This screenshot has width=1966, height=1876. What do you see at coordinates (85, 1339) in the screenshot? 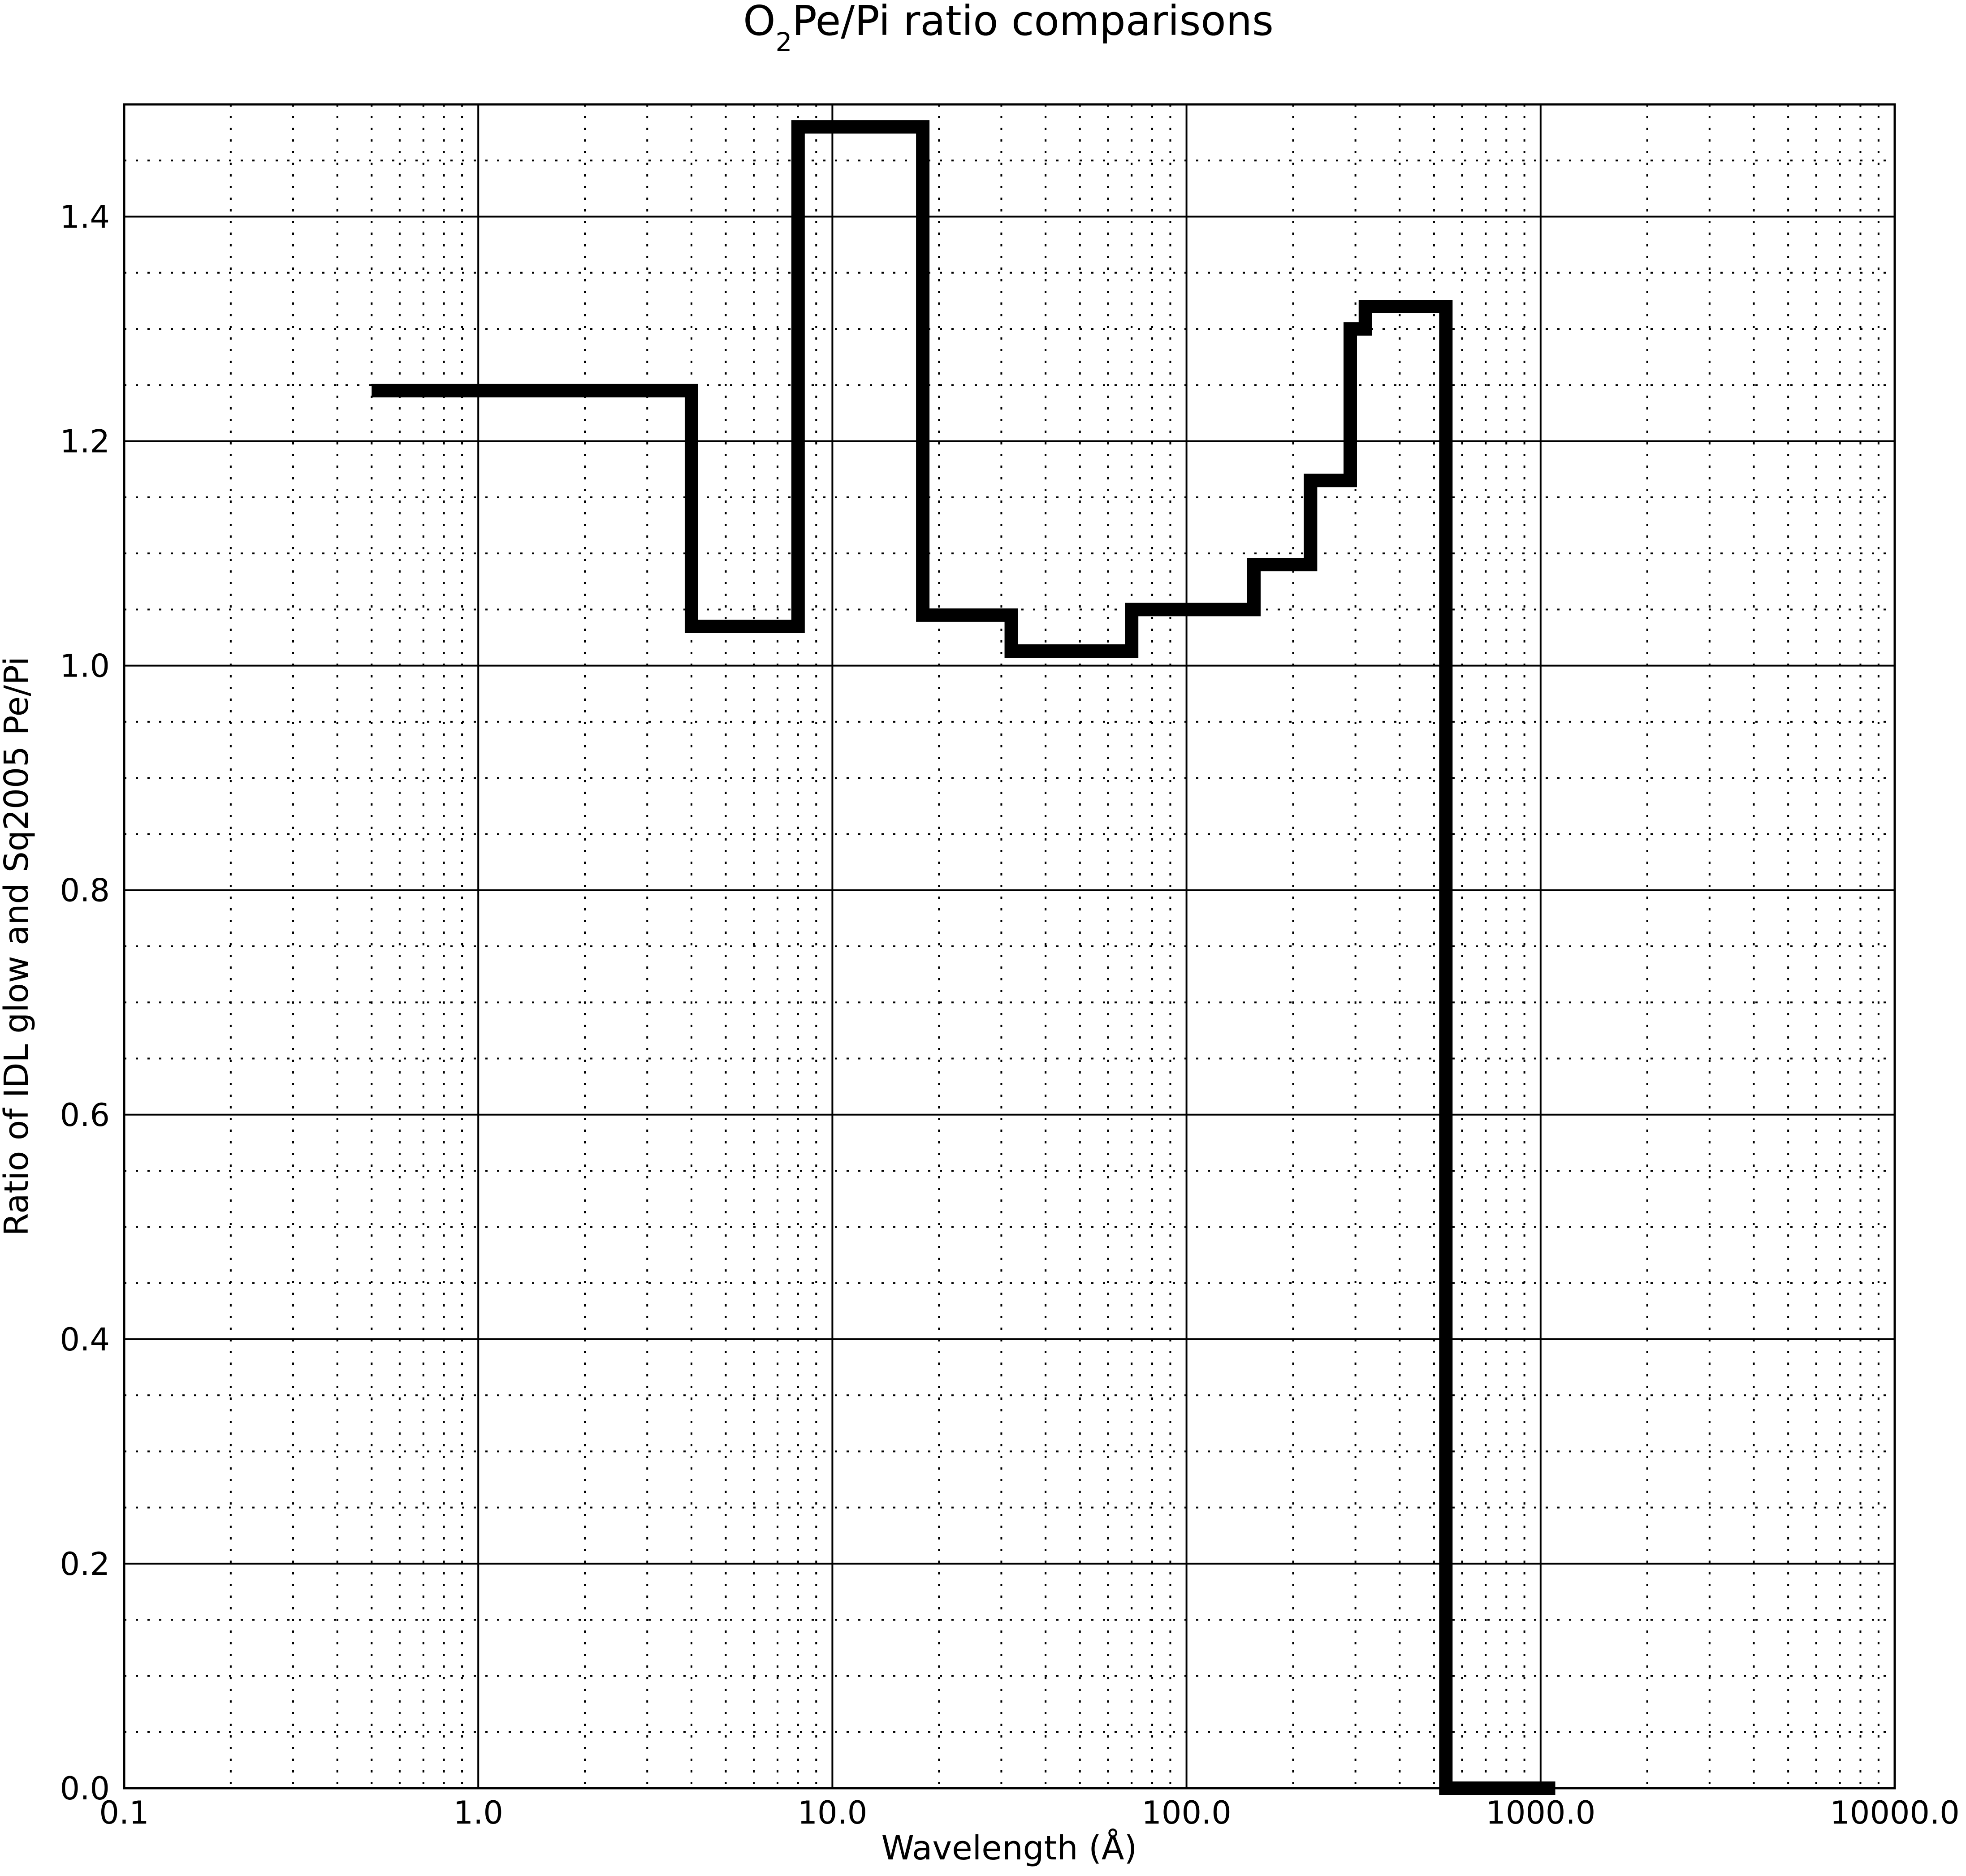
I see `y-tick-label: 0.4` at bounding box center [85, 1339].